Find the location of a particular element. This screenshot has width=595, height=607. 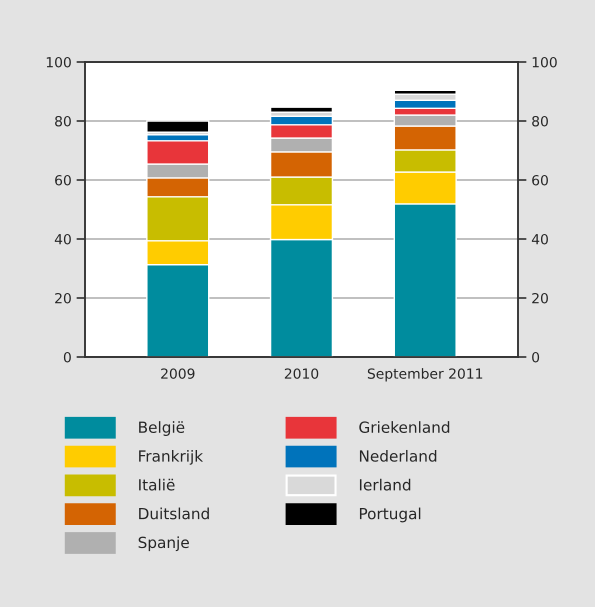

y2-tick-label: 80 is located at coordinates (540, 121).